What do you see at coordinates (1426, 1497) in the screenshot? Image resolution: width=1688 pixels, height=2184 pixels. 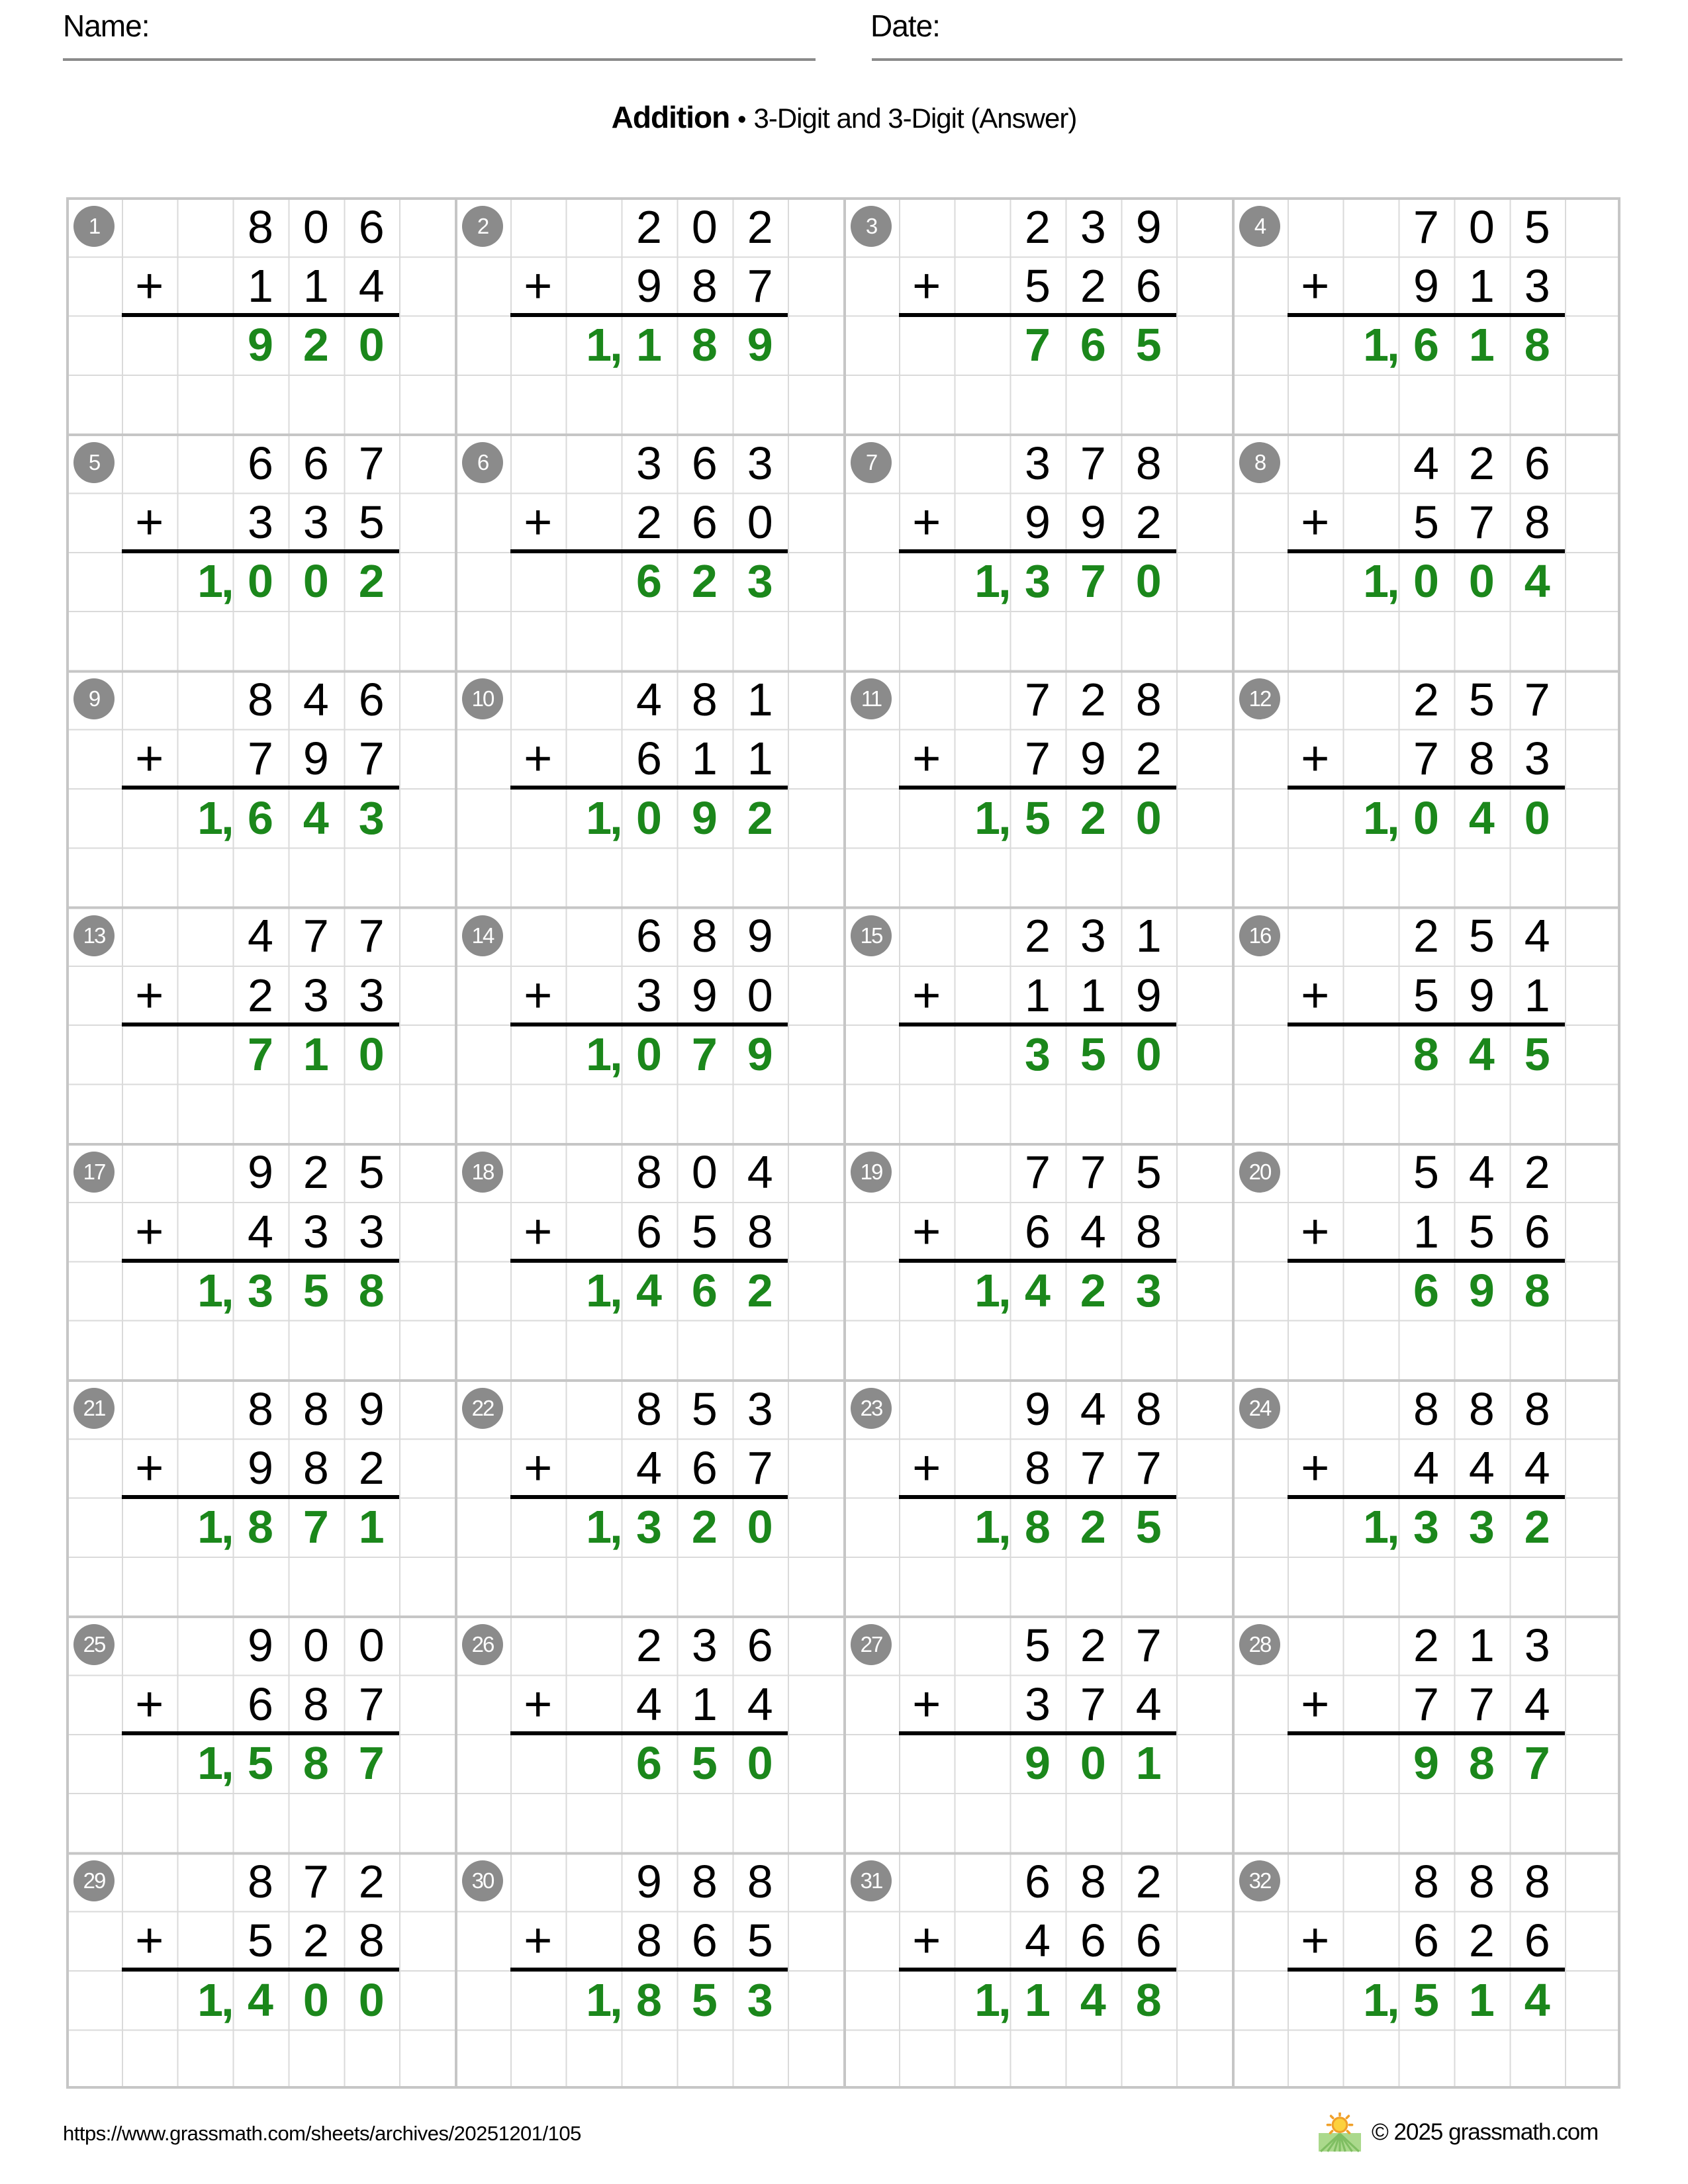 I see `problem-24: 24 +8 8 8 4 4 4 1, 3 3 2` at bounding box center [1426, 1497].